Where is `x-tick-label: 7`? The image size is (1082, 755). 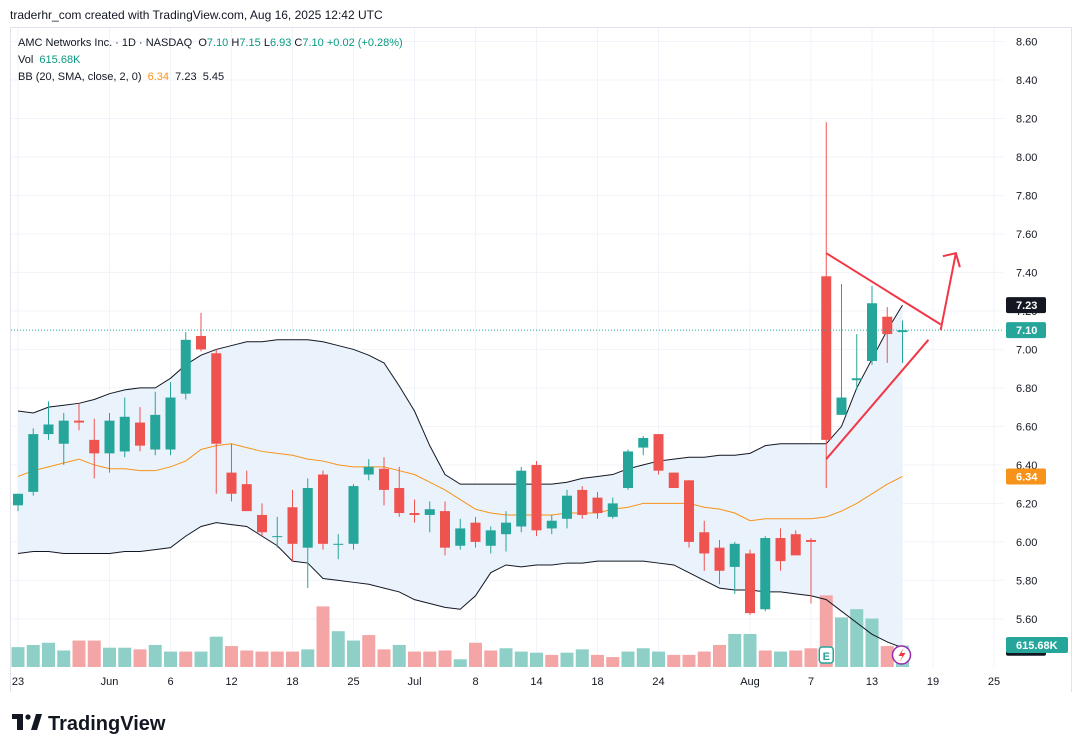 x-tick-label: 7 is located at coordinates (811, 682).